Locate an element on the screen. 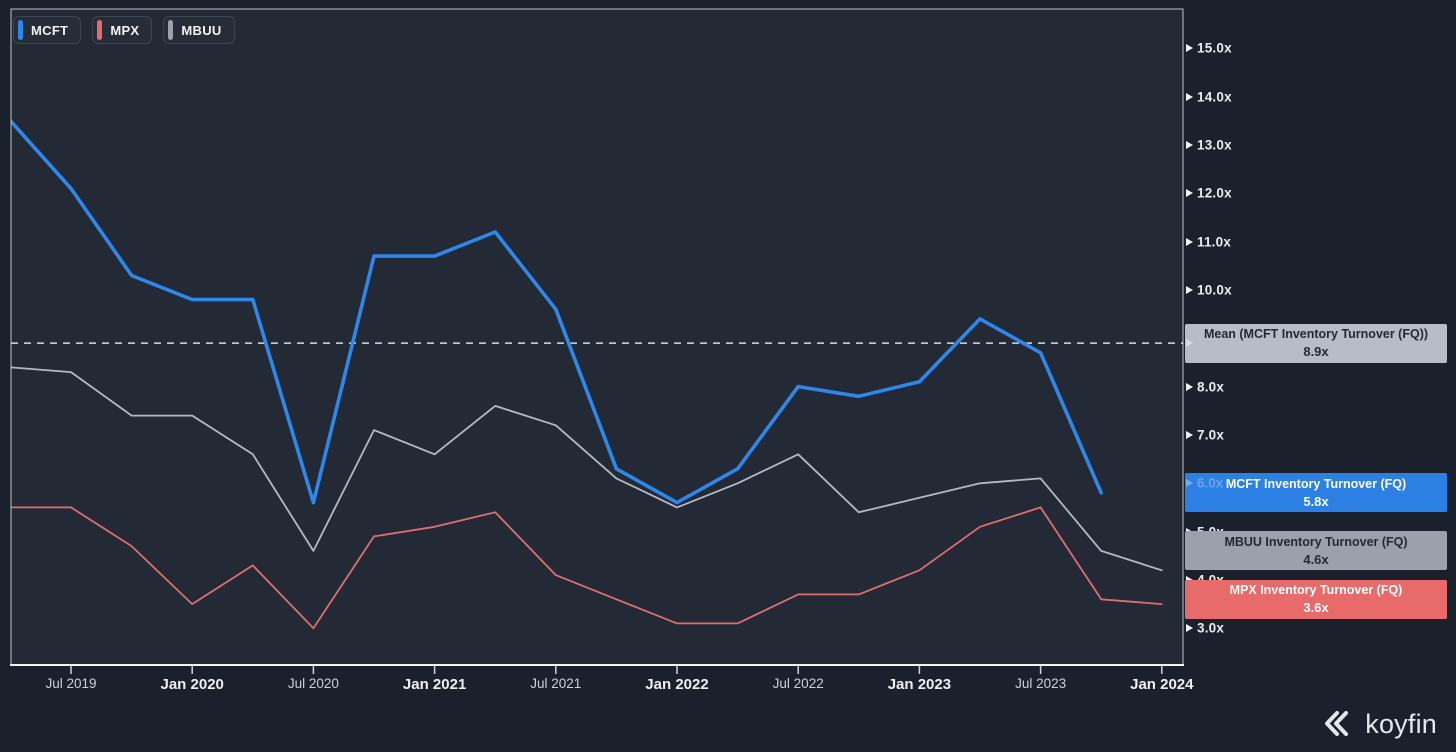 The width and height of the screenshot is (1456, 752). mpx-value-badge: MPX Inventory Turnover (FQ) 3.6x is located at coordinates (1316, 599).